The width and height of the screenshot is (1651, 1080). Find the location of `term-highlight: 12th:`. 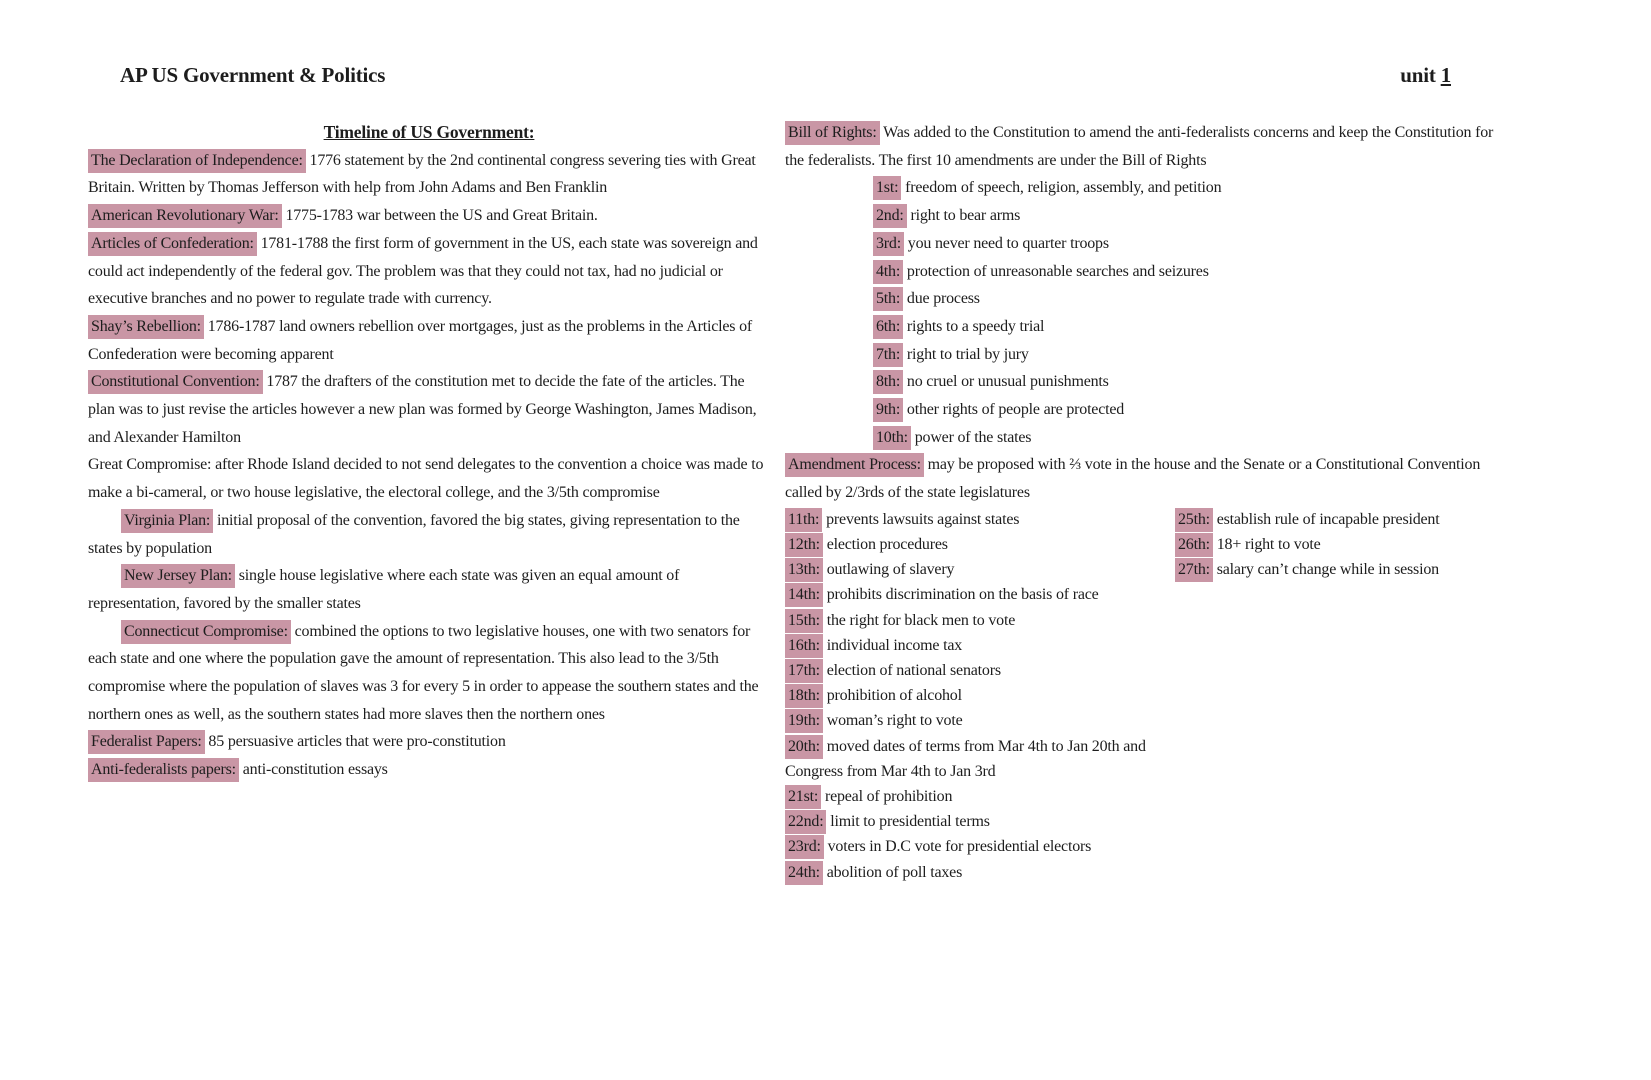

term-highlight: 12th: is located at coordinates (804, 545).